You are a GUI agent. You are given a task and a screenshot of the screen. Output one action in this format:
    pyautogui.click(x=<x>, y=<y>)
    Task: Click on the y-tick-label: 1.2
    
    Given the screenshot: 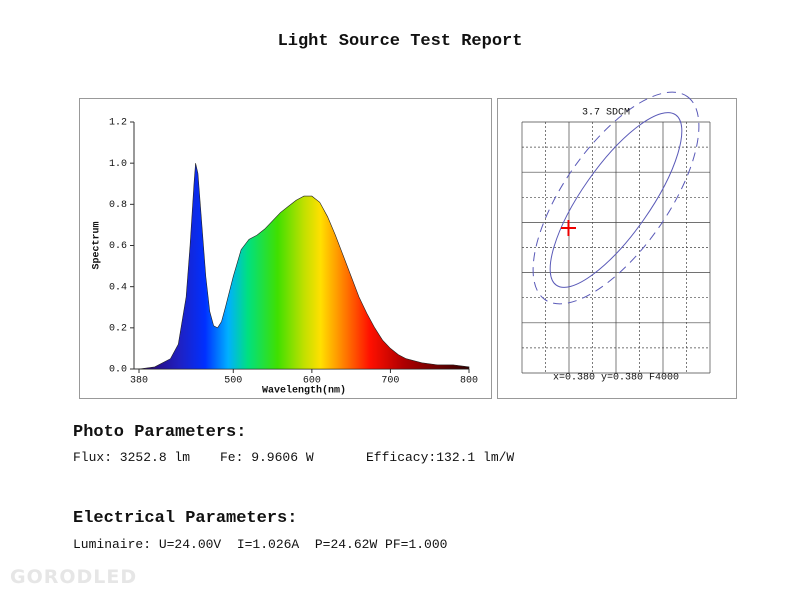 What is the action you would take?
    pyautogui.click(x=118, y=123)
    